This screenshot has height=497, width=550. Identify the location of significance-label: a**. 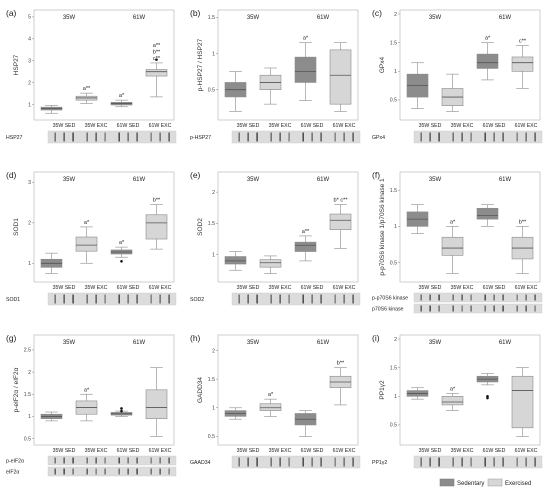
(157, 46).